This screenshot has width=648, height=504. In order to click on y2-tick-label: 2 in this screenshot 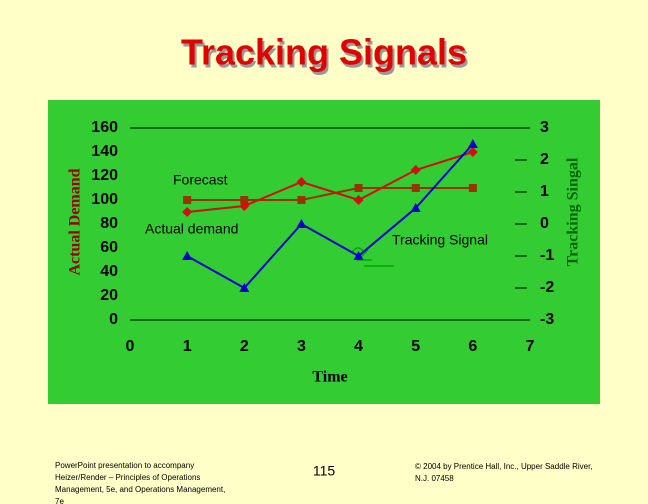, I will do `click(544, 159)`.